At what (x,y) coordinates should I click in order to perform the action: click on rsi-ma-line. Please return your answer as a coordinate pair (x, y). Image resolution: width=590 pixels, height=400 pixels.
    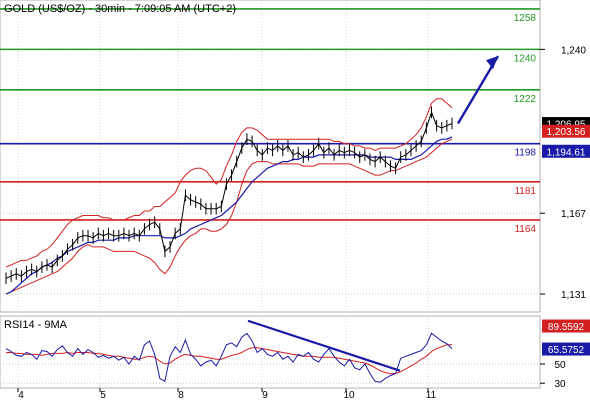
    Looking at the image, I should click on (229, 359).